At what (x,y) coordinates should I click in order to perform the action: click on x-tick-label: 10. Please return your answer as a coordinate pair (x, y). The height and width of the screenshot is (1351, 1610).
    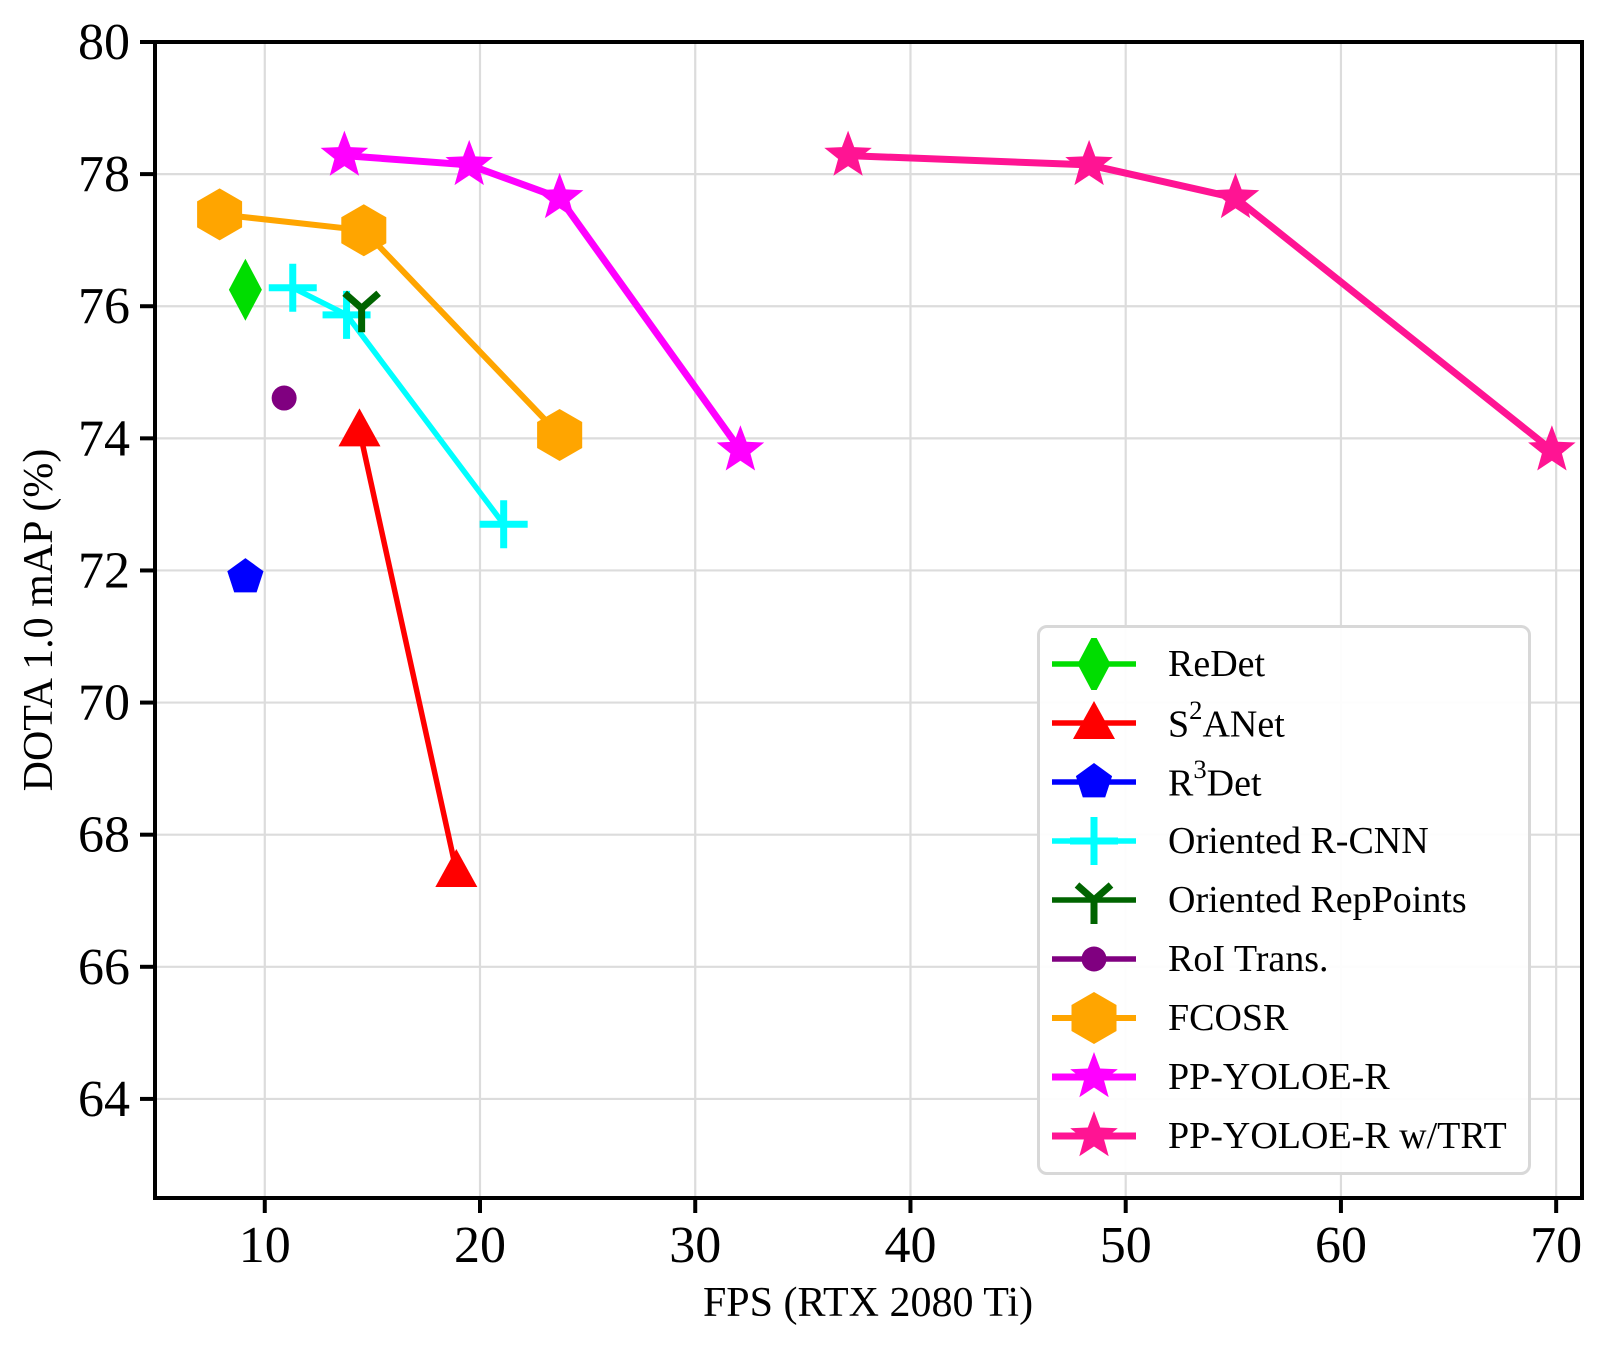
    Looking at the image, I should click on (265, 1245).